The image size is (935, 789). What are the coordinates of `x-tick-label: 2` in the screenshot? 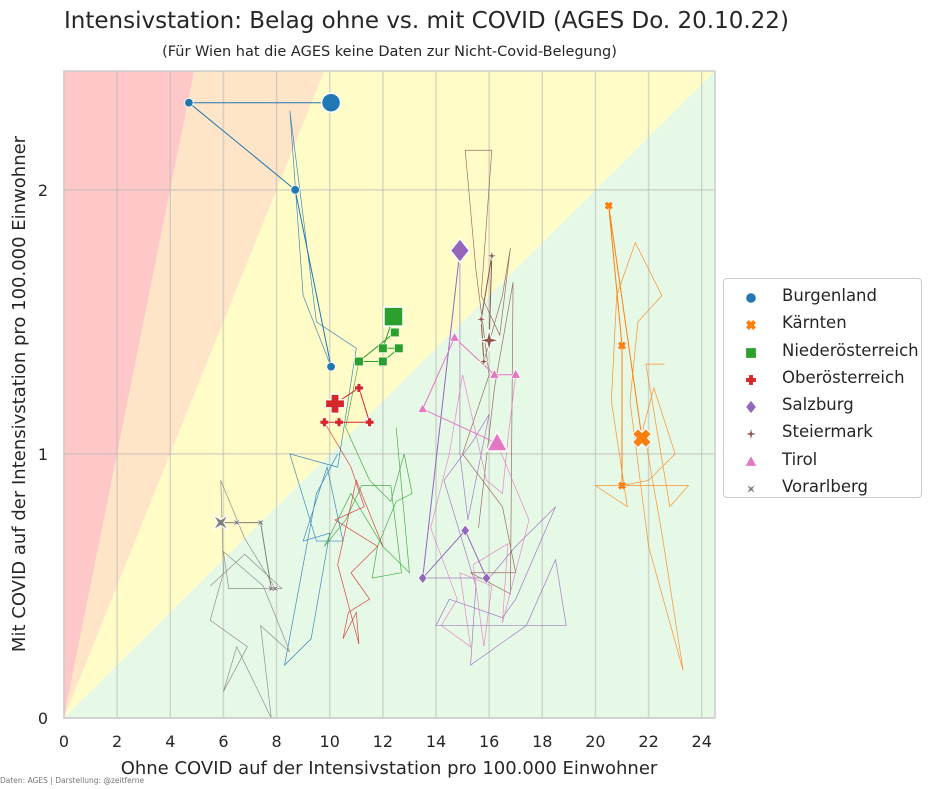 It's located at (117, 741).